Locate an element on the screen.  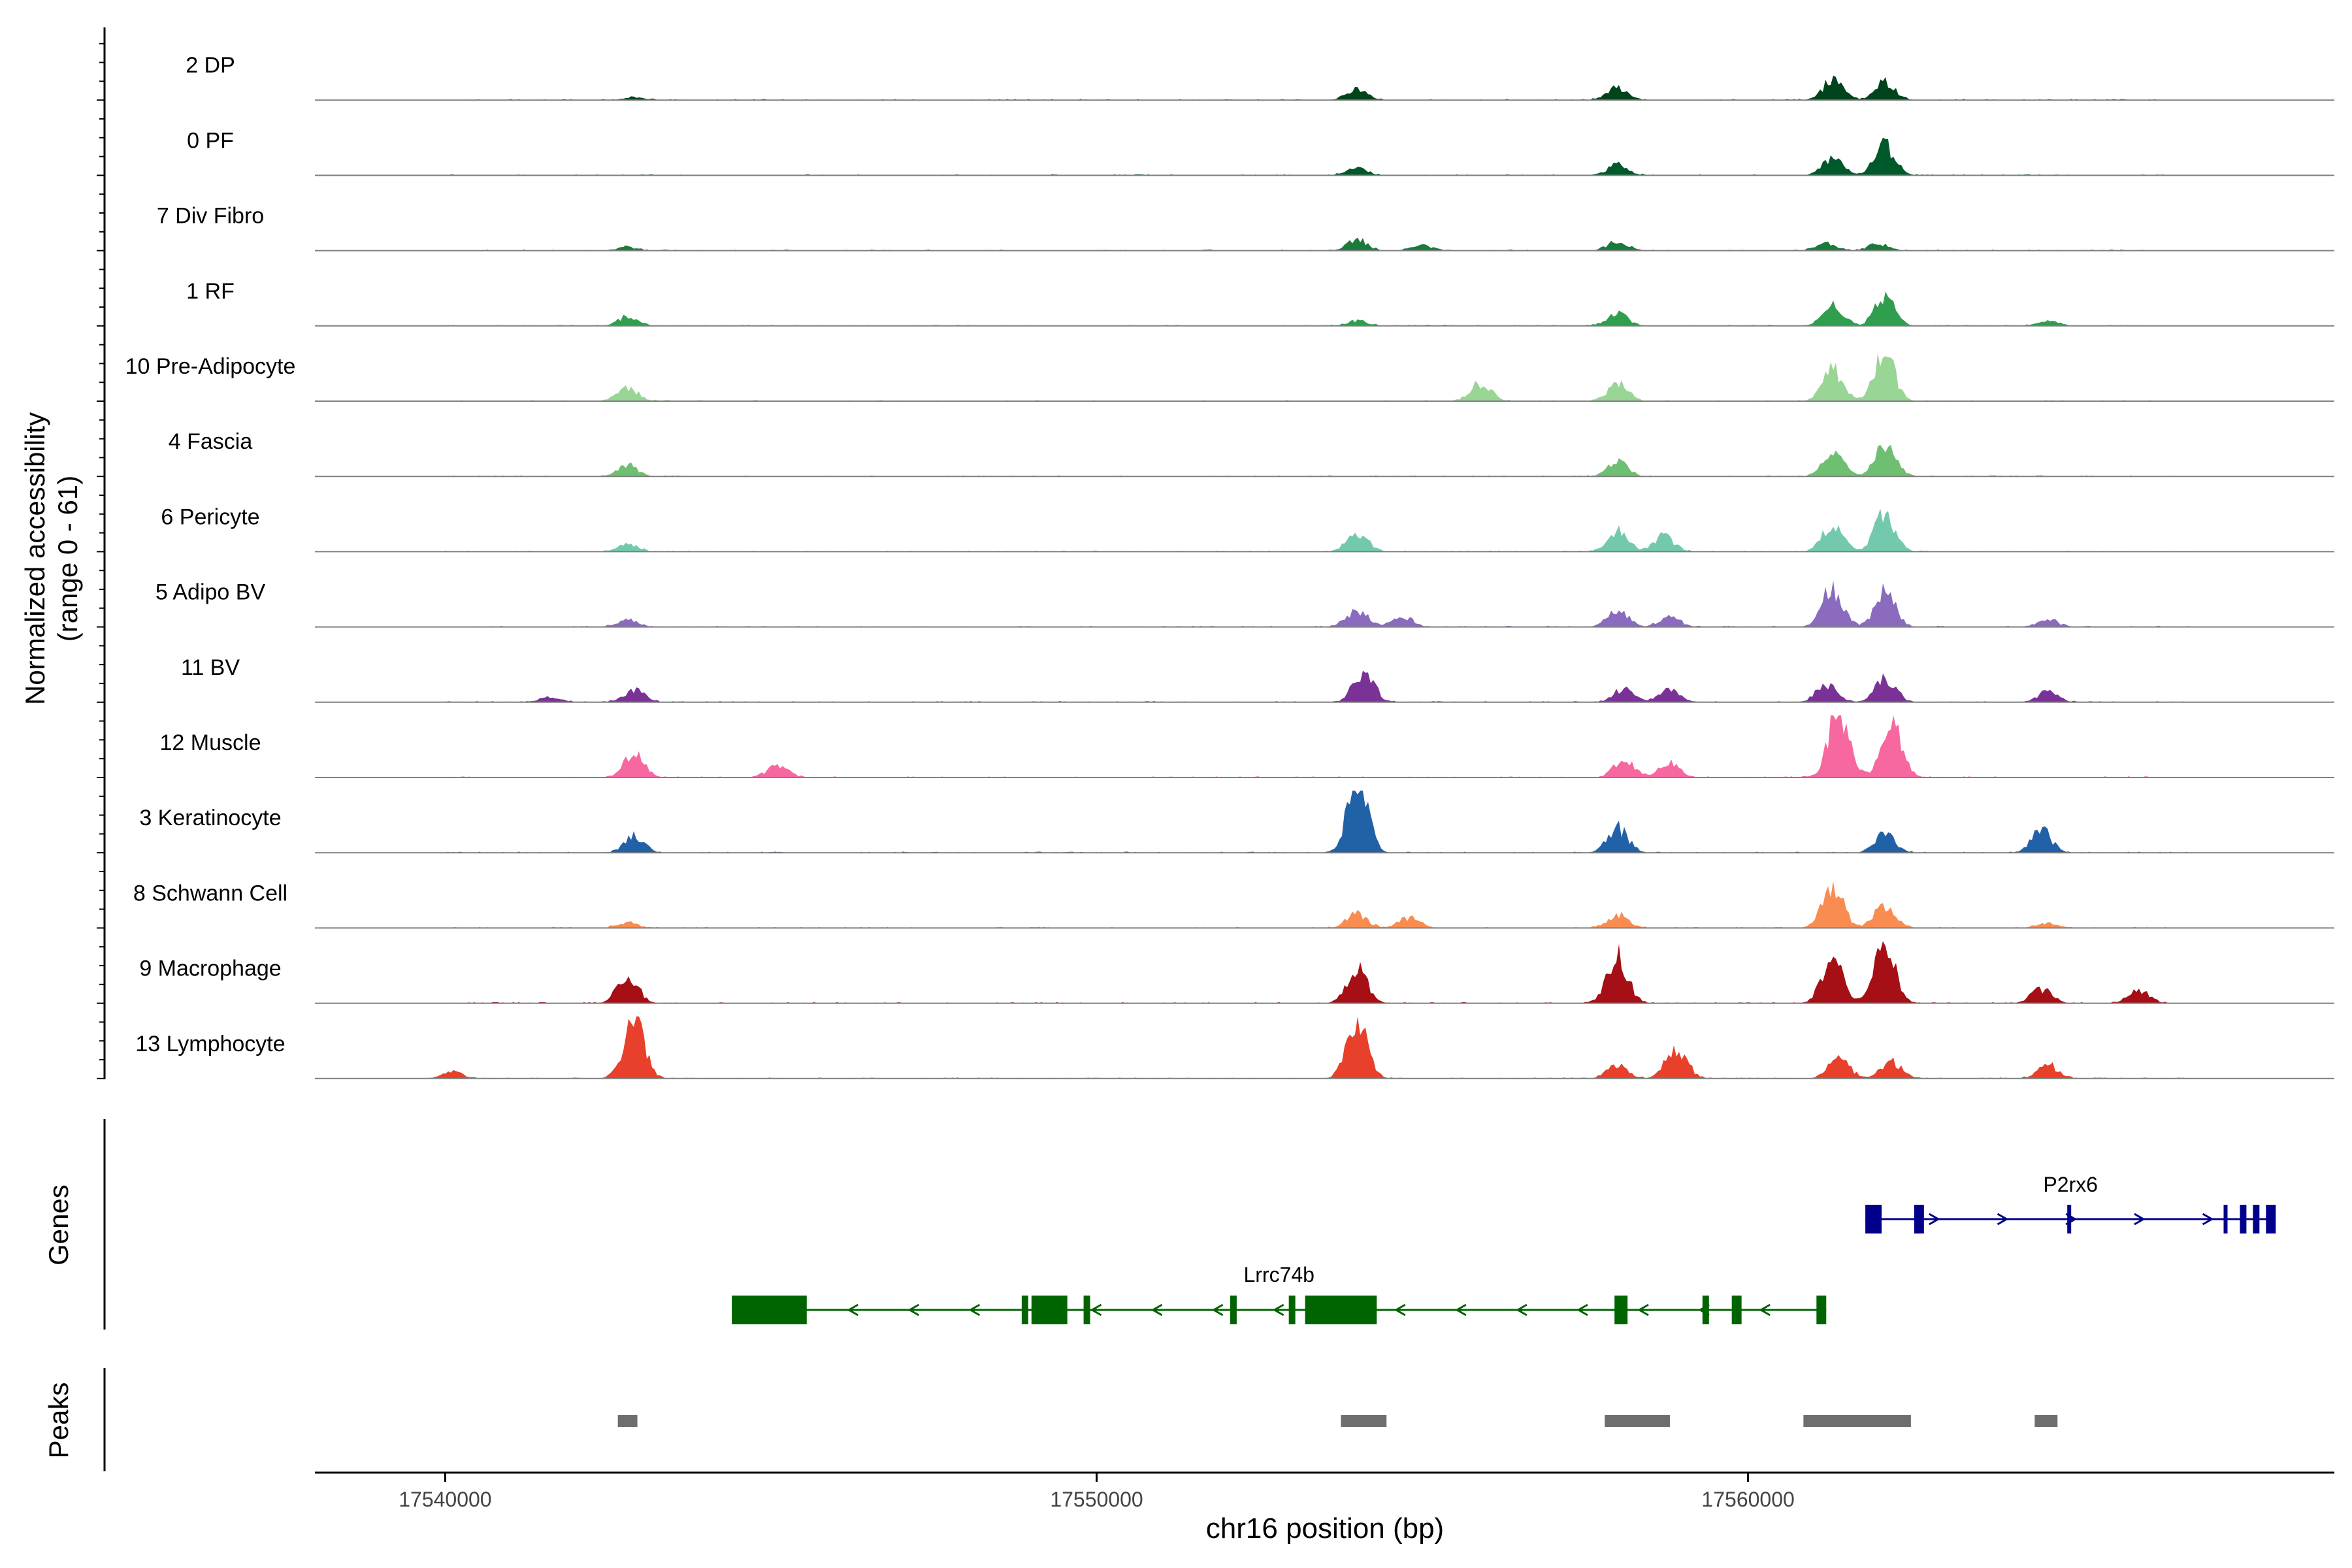
track-7-div-fibro: 7 Div Fibro is located at coordinates (1245, 228).